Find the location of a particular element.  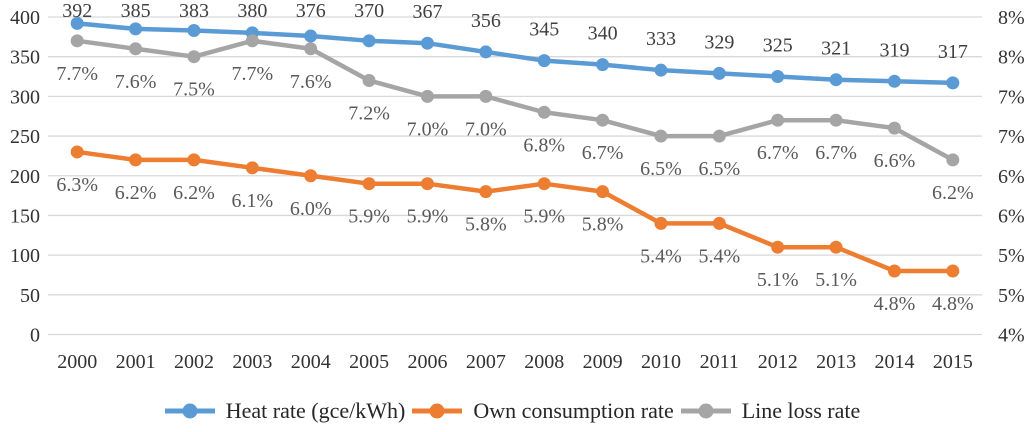

data-label: 340 is located at coordinates (603, 34).